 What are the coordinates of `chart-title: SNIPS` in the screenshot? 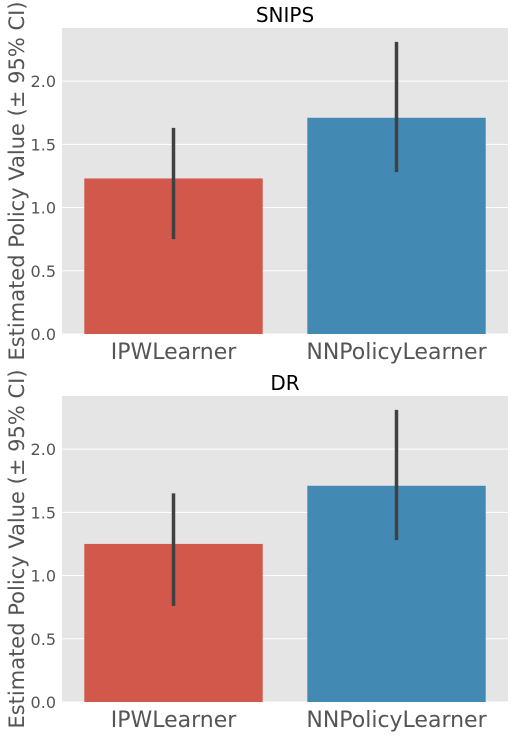 It's located at (285, 15).